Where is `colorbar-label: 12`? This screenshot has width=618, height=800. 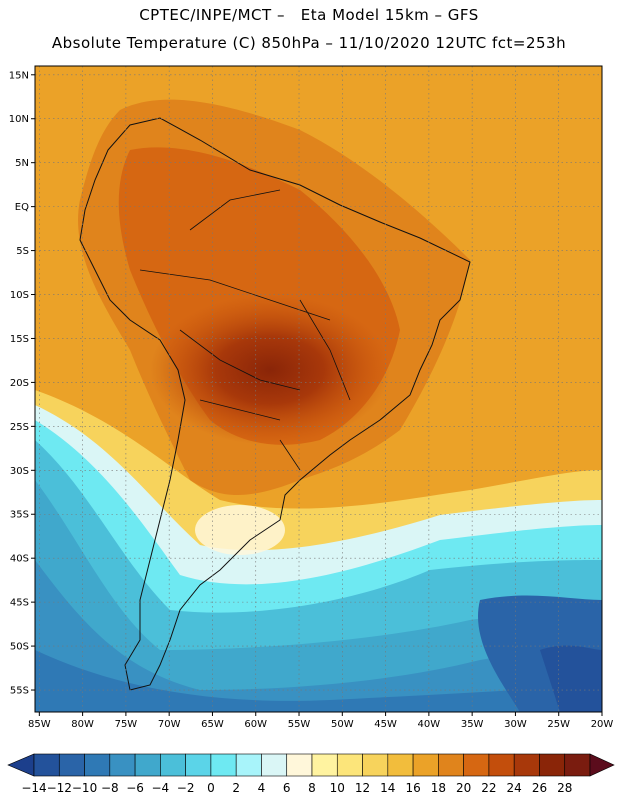
colorbar-label: 12 is located at coordinates (362, 788).